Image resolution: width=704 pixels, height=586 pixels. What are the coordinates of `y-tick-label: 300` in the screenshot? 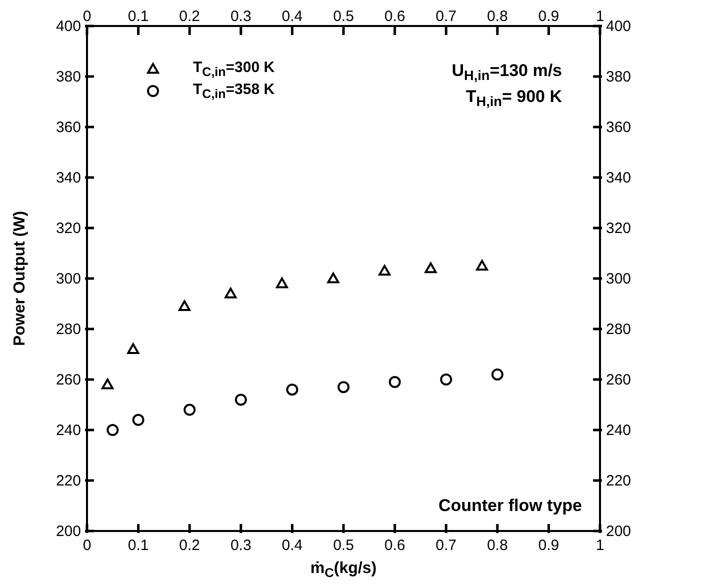 It's located at (68, 279).